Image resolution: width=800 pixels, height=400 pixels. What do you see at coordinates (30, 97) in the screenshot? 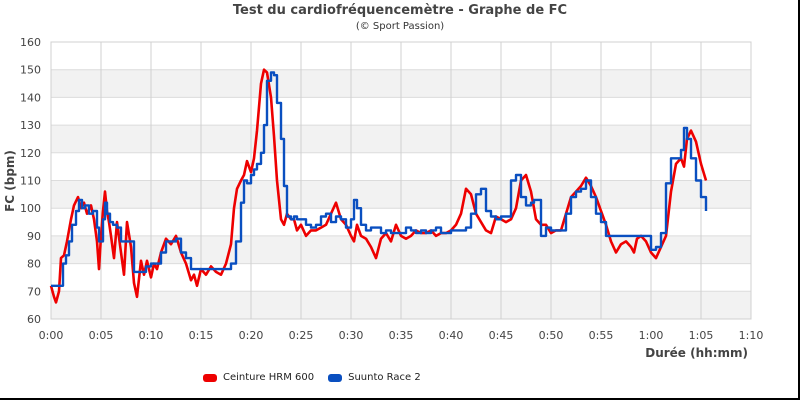
I see `y-tick-label: 140` at bounding box center [30, 97].